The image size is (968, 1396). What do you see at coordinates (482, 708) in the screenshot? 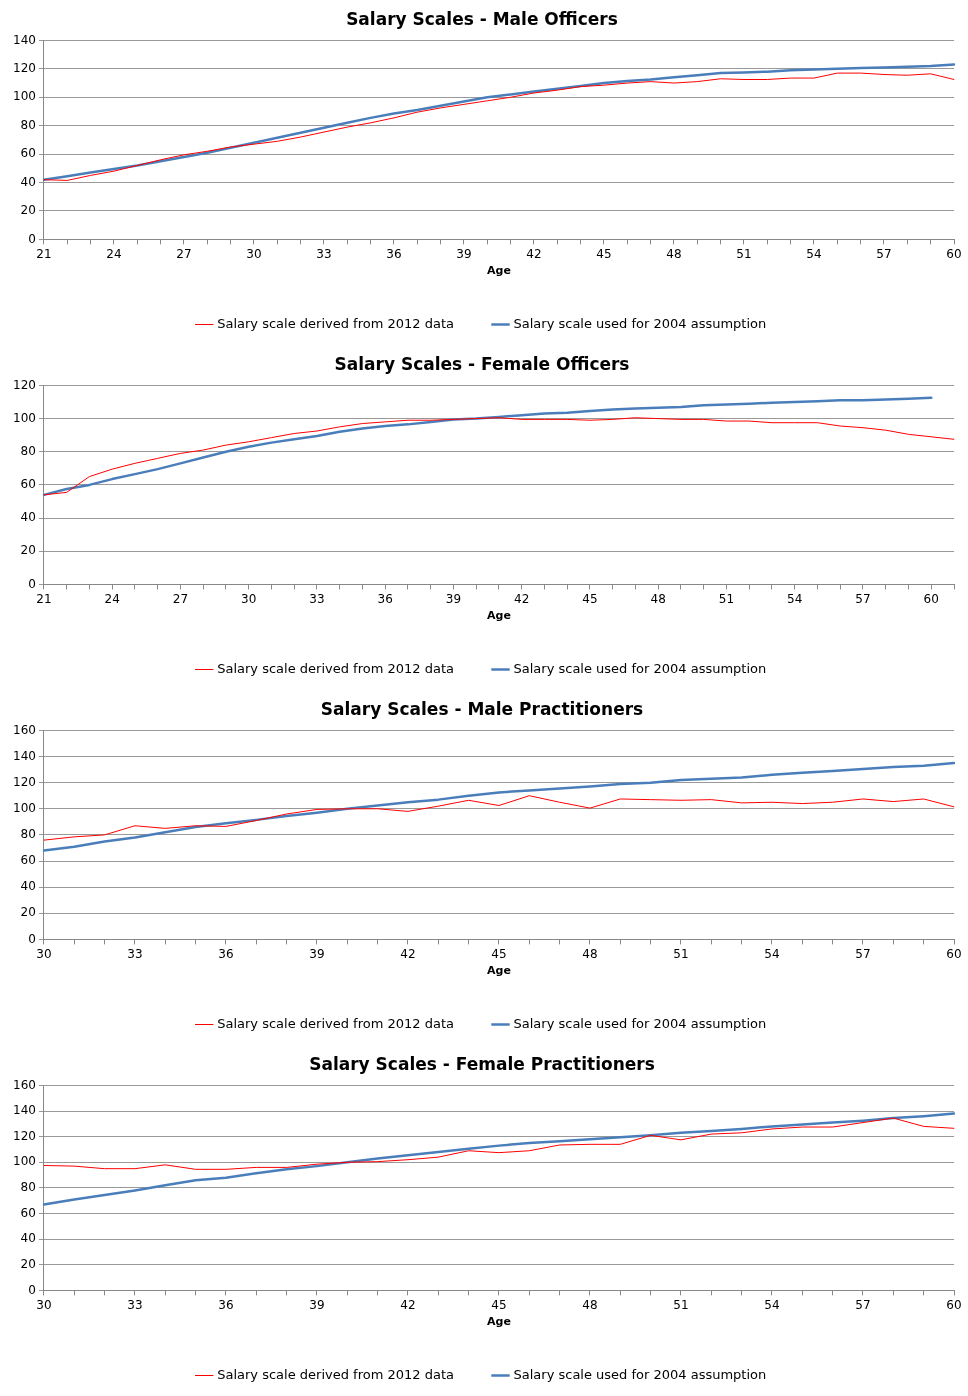
I see `chart-title: Salary Scales - Male Practitioners` at bounding box center [482, 708].